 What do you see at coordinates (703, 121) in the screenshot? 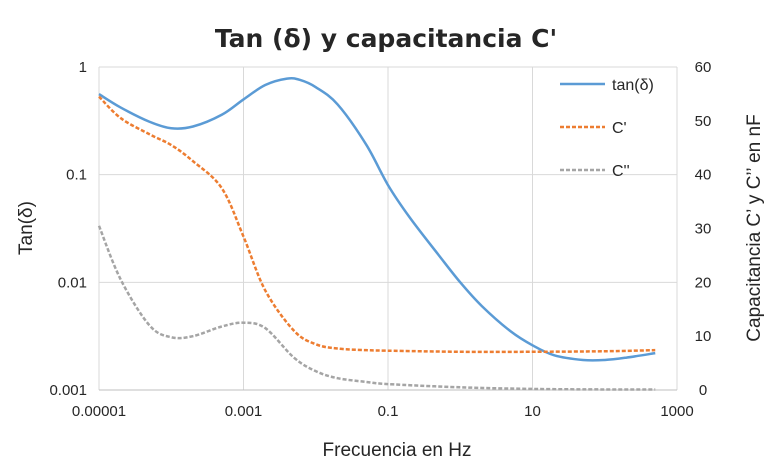
I see `y2-tick-label: 50` at bounding box center [703, 121].